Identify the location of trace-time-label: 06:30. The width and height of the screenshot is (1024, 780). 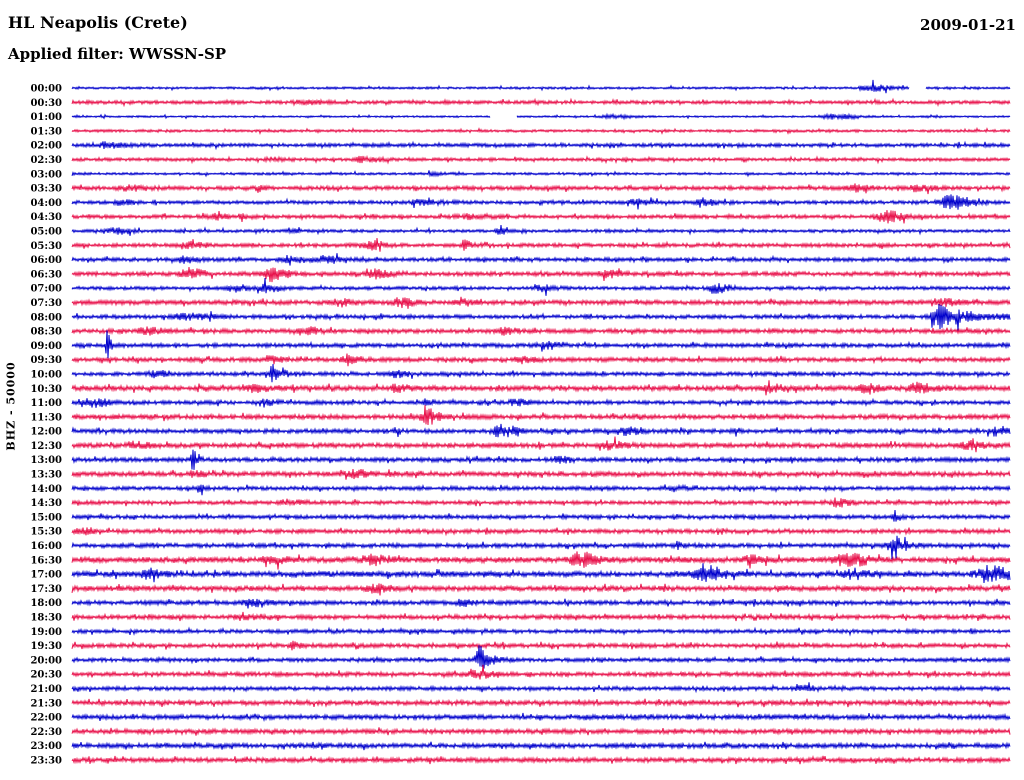
(46, 274).